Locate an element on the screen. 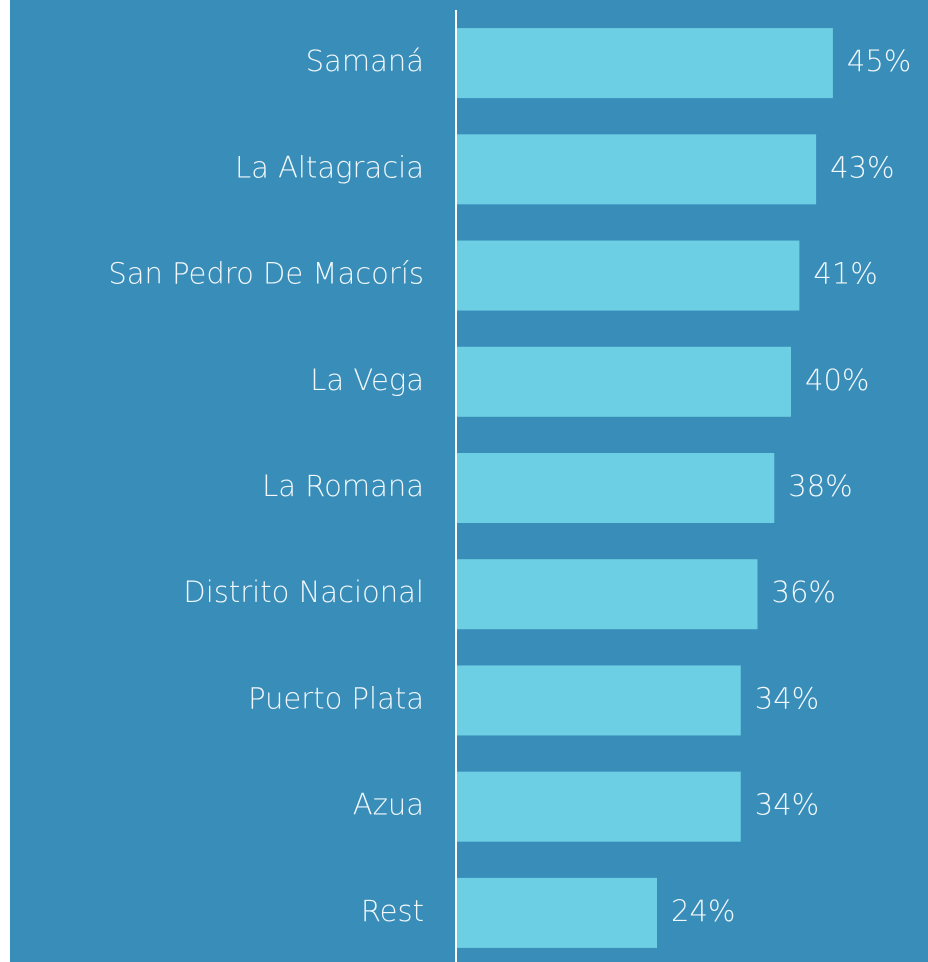 The width and height of the screenshot is (928, 962). value-label: 43% is located at coordinates (862, 167).